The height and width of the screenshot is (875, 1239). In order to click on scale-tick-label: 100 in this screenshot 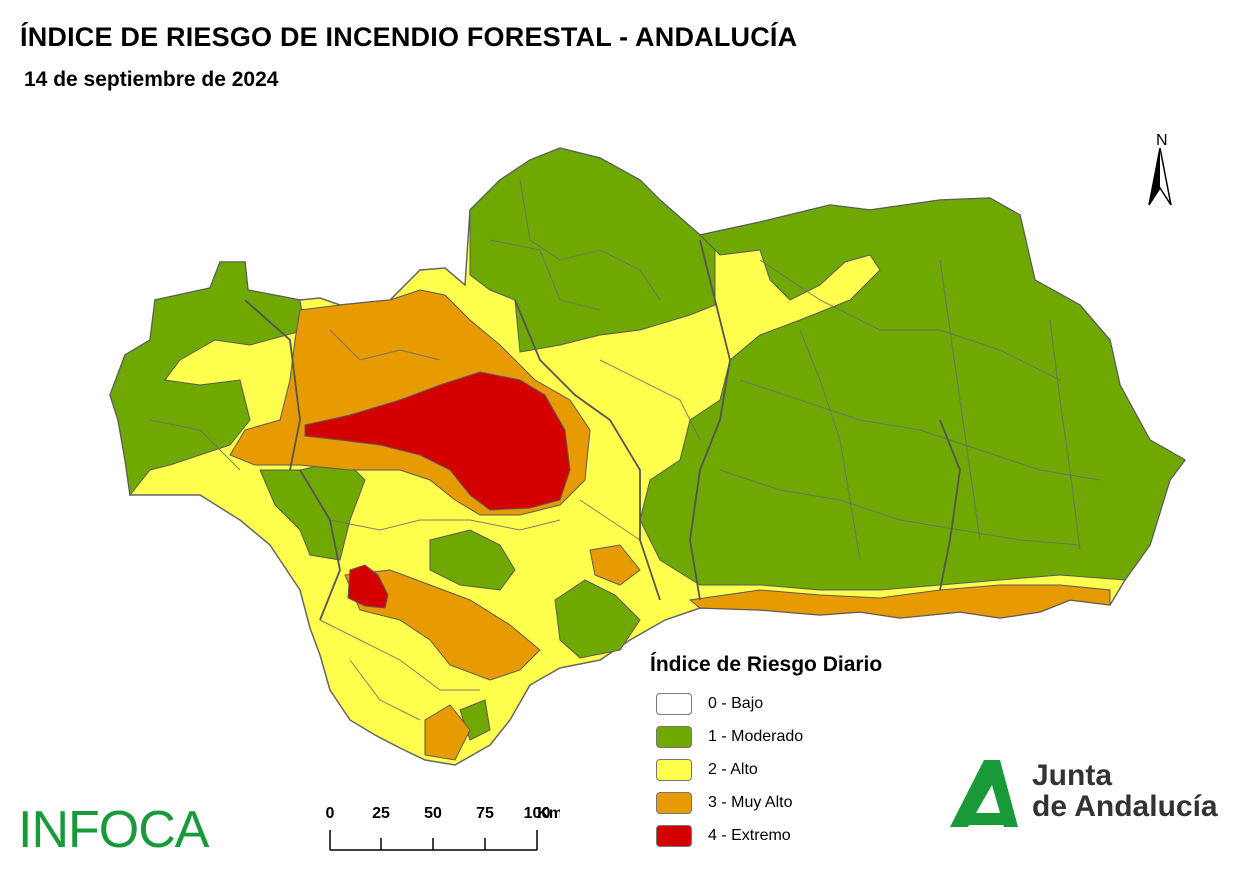, I will do `click(537, 813)`.